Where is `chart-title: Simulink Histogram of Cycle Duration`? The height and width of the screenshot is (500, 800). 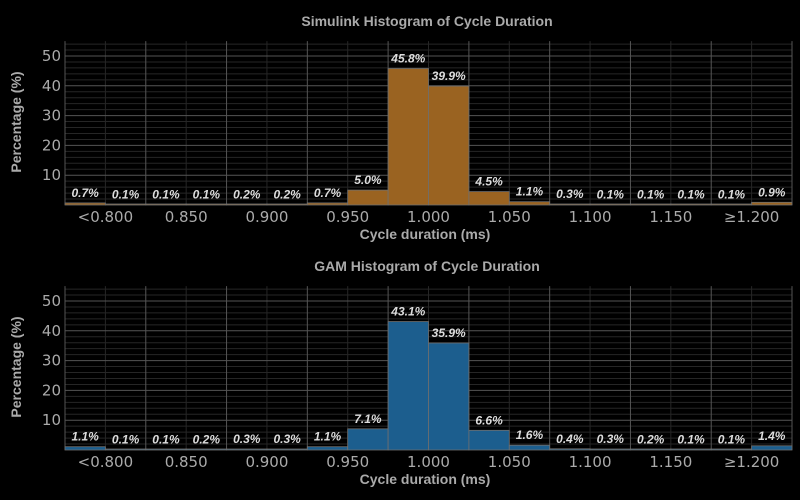 chart-title: Simulink Histogram of Cycle Duration is located at coordinates (426, 21).